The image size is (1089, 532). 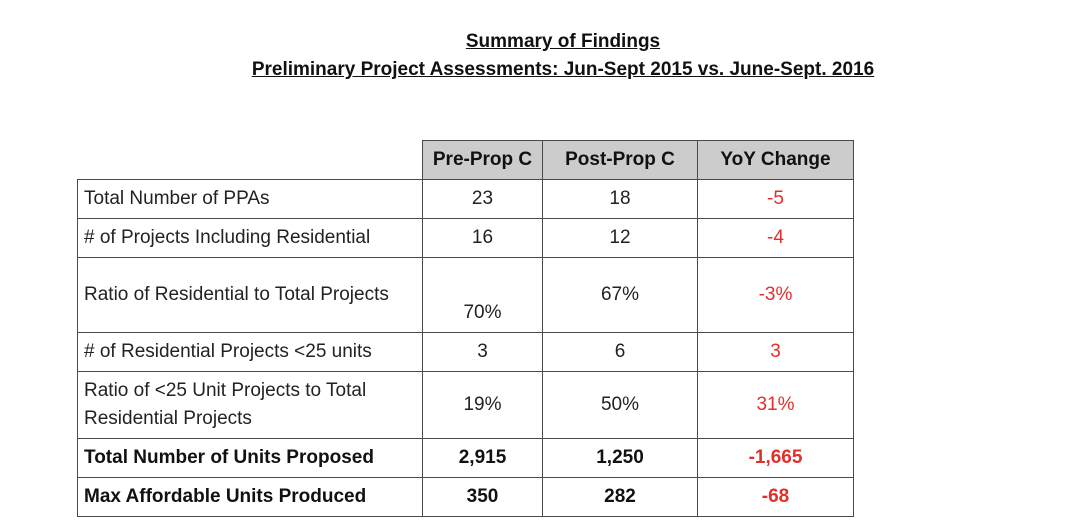 What do you see at coordinates (250, 458) in the screenshot?
I see `row-label: Total Number of Units Proposed` at bounding box center [250, 458].